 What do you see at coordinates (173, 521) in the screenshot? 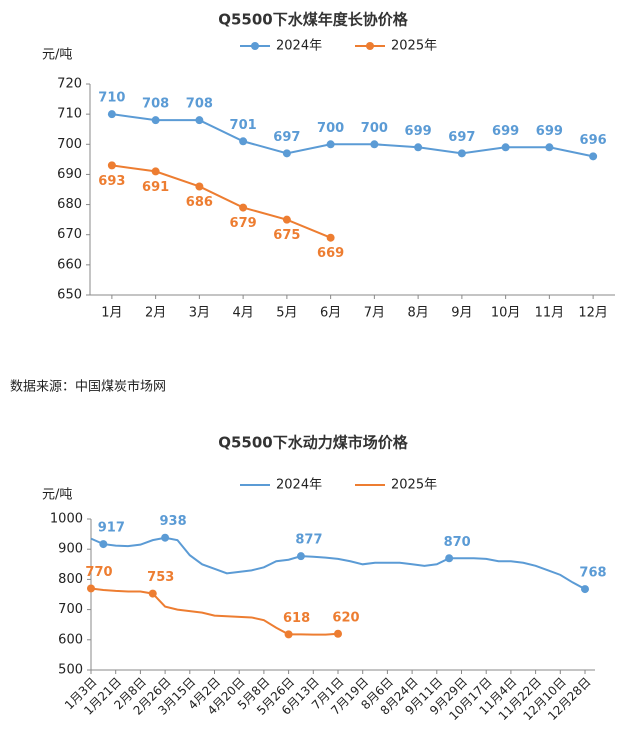
I see `data-label: 938` at bounding box center [173, 521].